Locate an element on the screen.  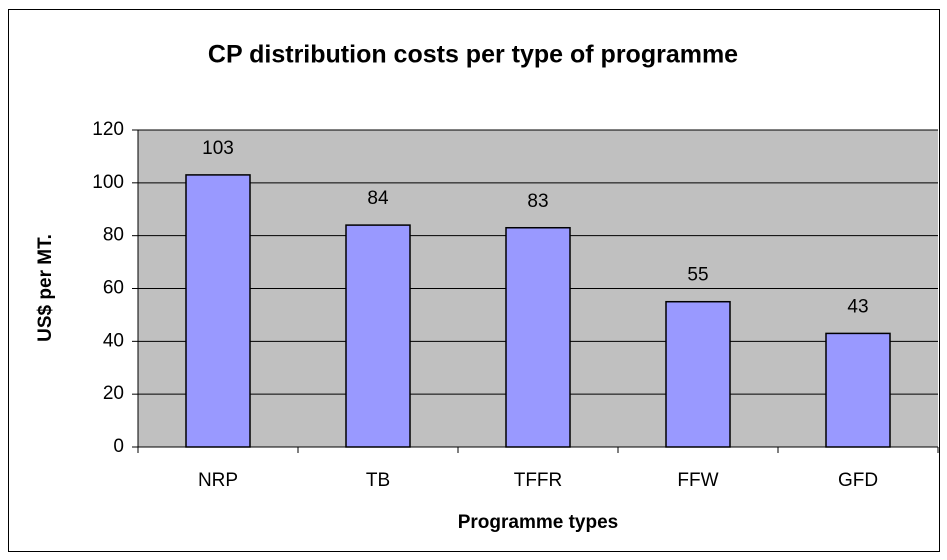
x-tick-label: FFW is located at coordinates (697, 480).